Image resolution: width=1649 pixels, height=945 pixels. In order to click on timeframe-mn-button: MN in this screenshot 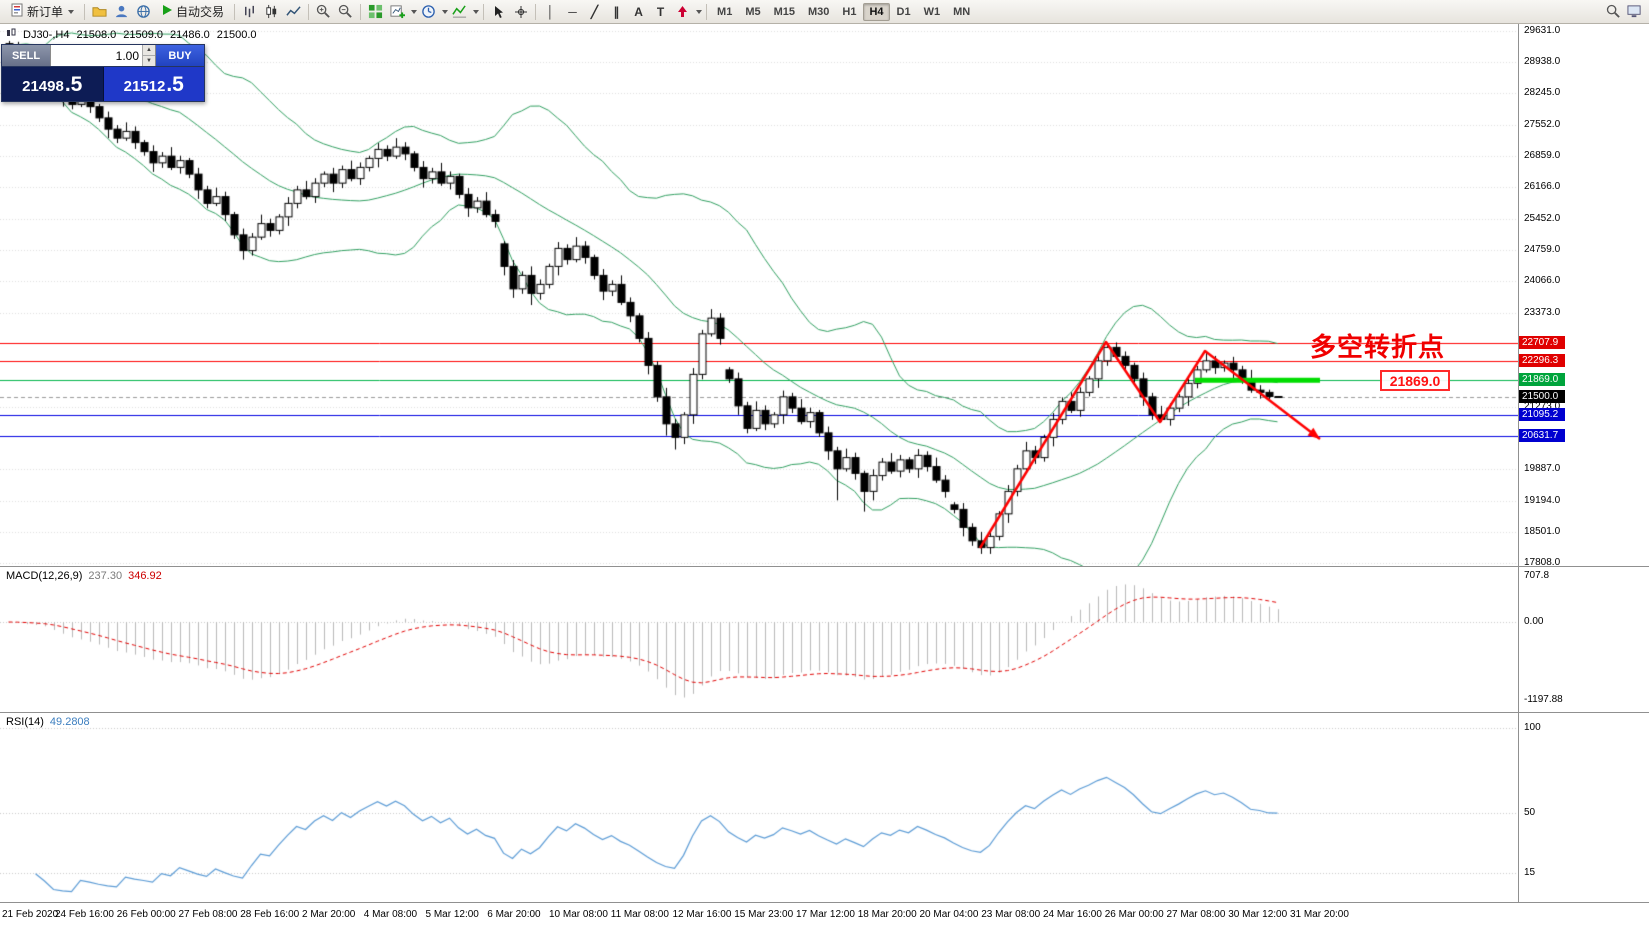, I will do `click(962, 11)`.